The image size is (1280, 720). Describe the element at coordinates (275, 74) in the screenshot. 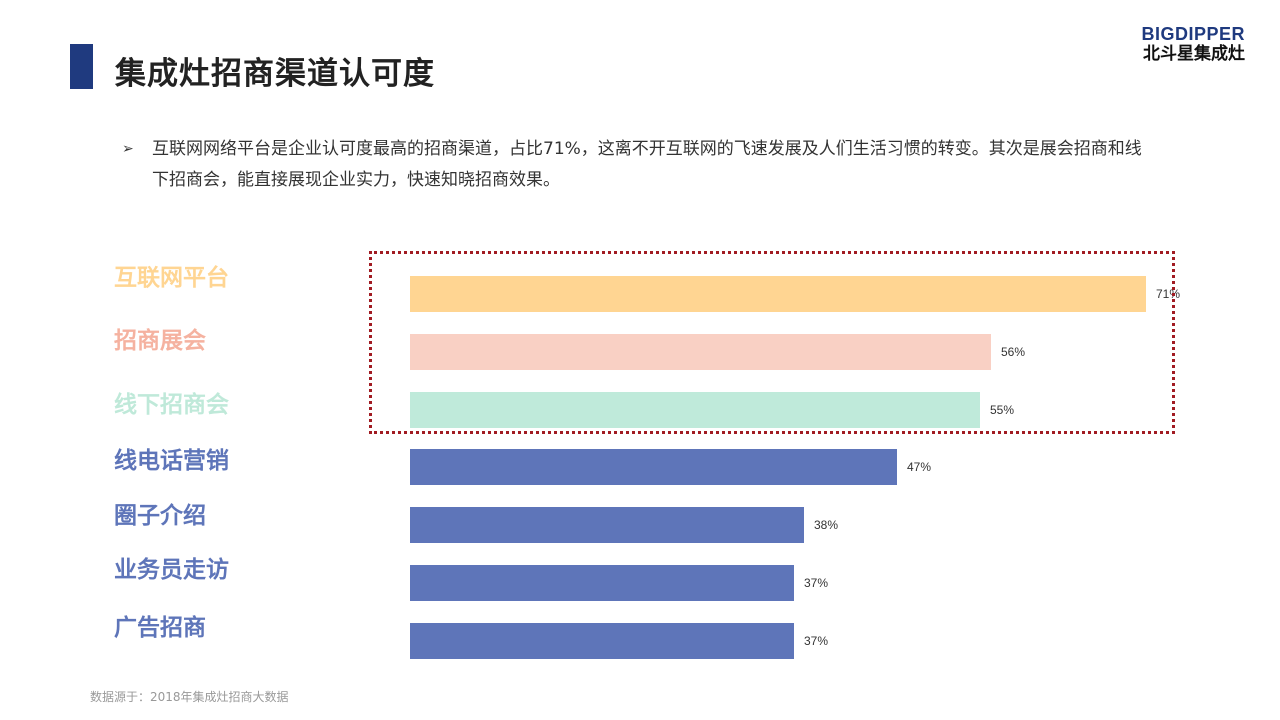

I see `page-title: 集成灶招商渠道认可度` at that location.